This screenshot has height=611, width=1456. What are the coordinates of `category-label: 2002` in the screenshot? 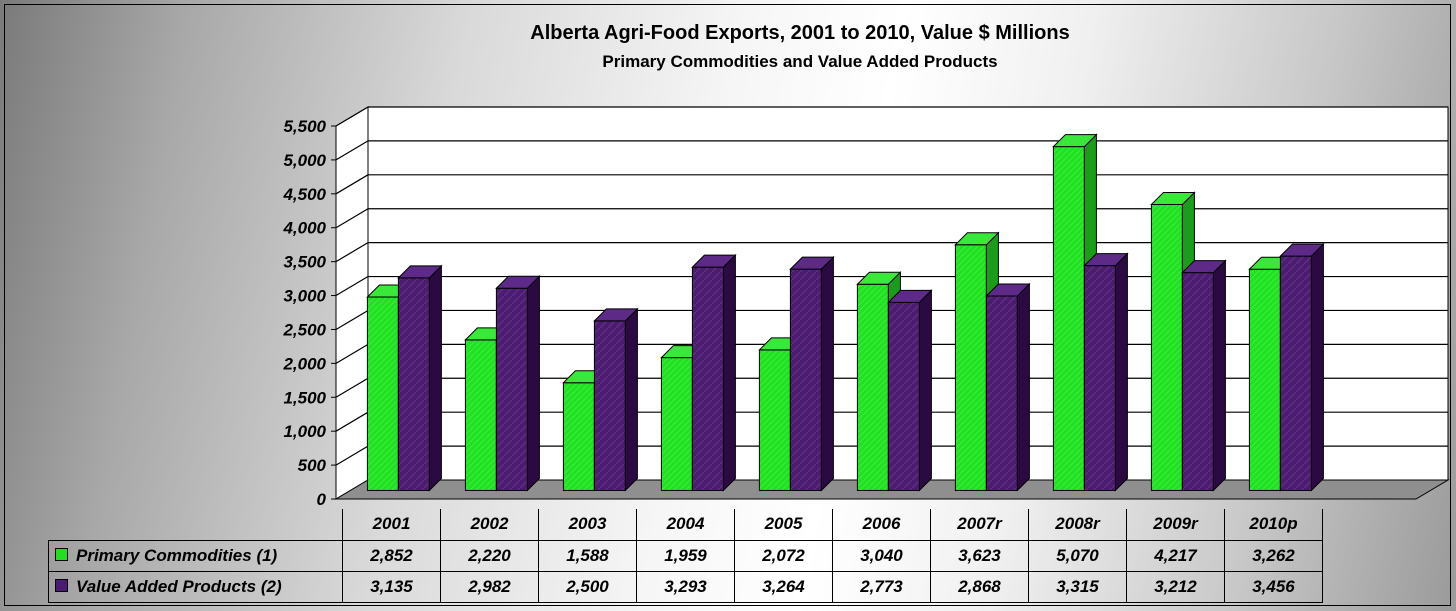 It's located at (489, 525).